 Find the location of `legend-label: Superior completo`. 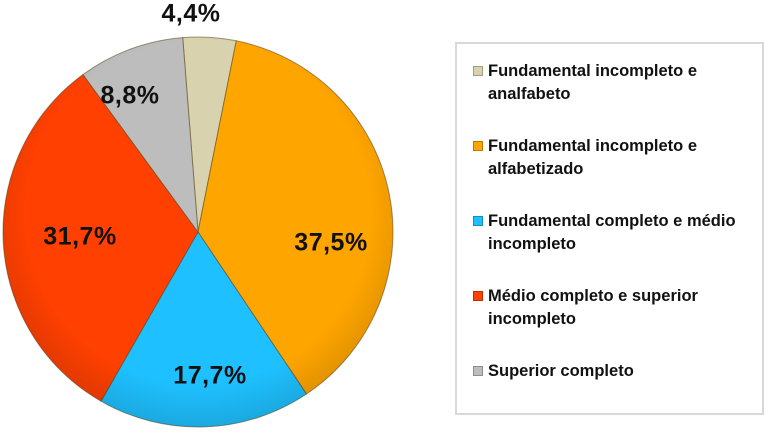

legend-label: Superior completo is located at coordinates (561, 371).